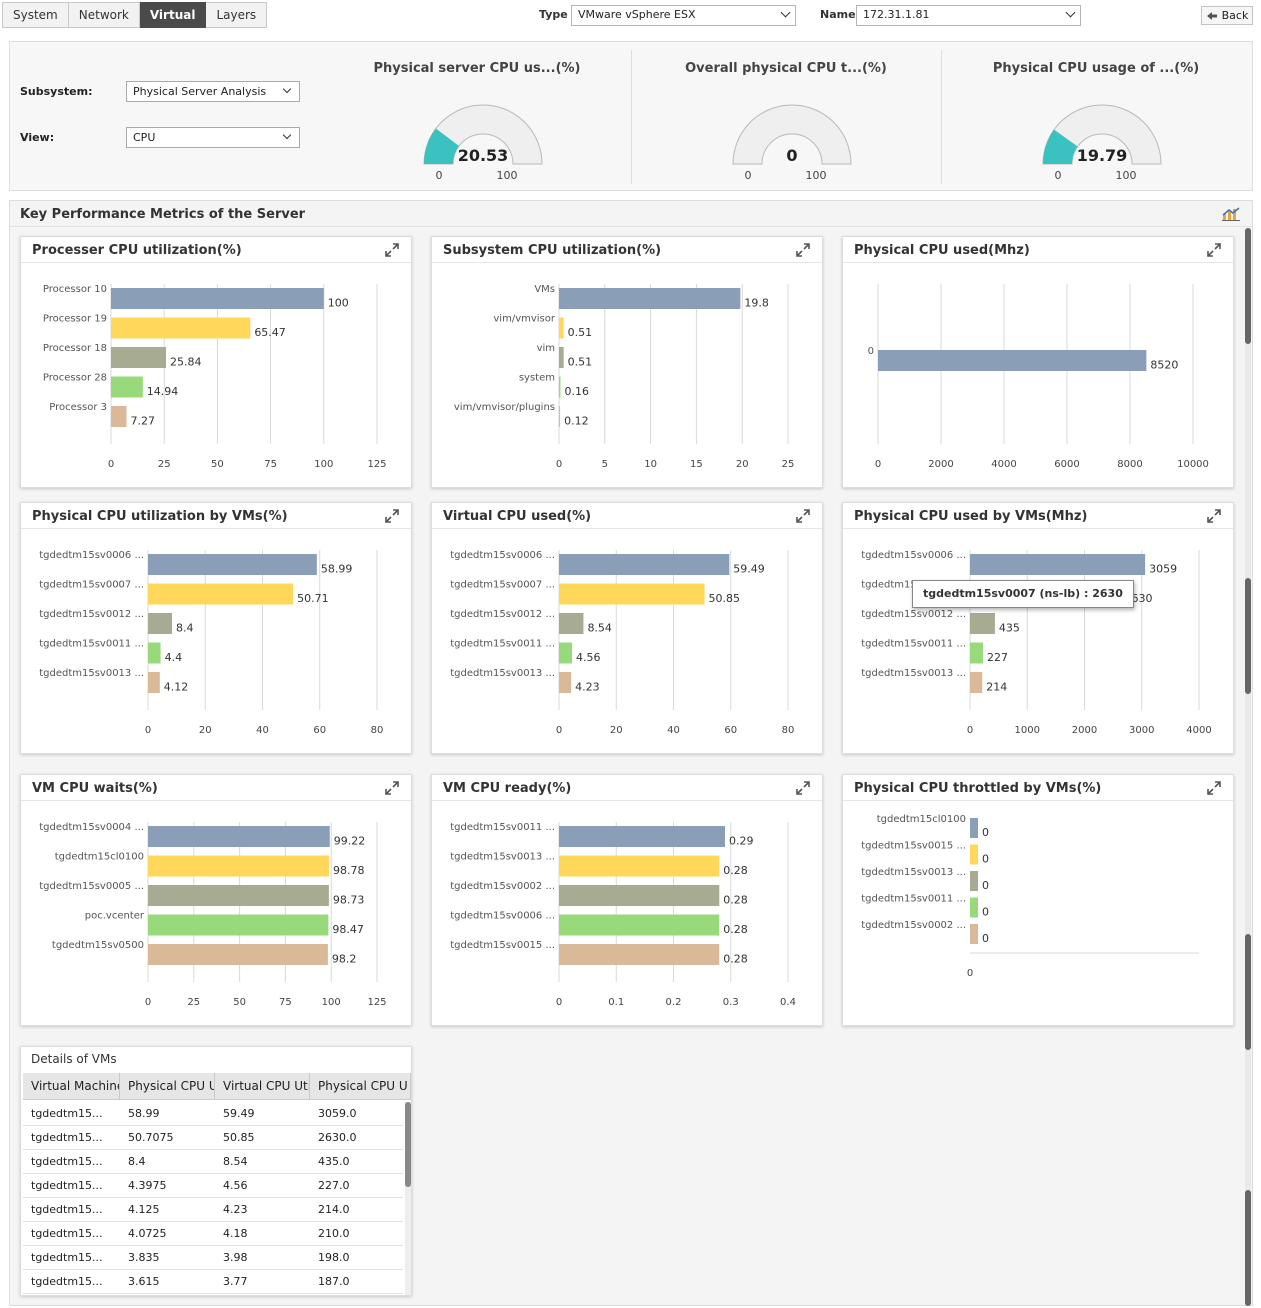 The image size is (1261, 1308). I want to click on x-tick-label: 0.1, so click(616, 1002).